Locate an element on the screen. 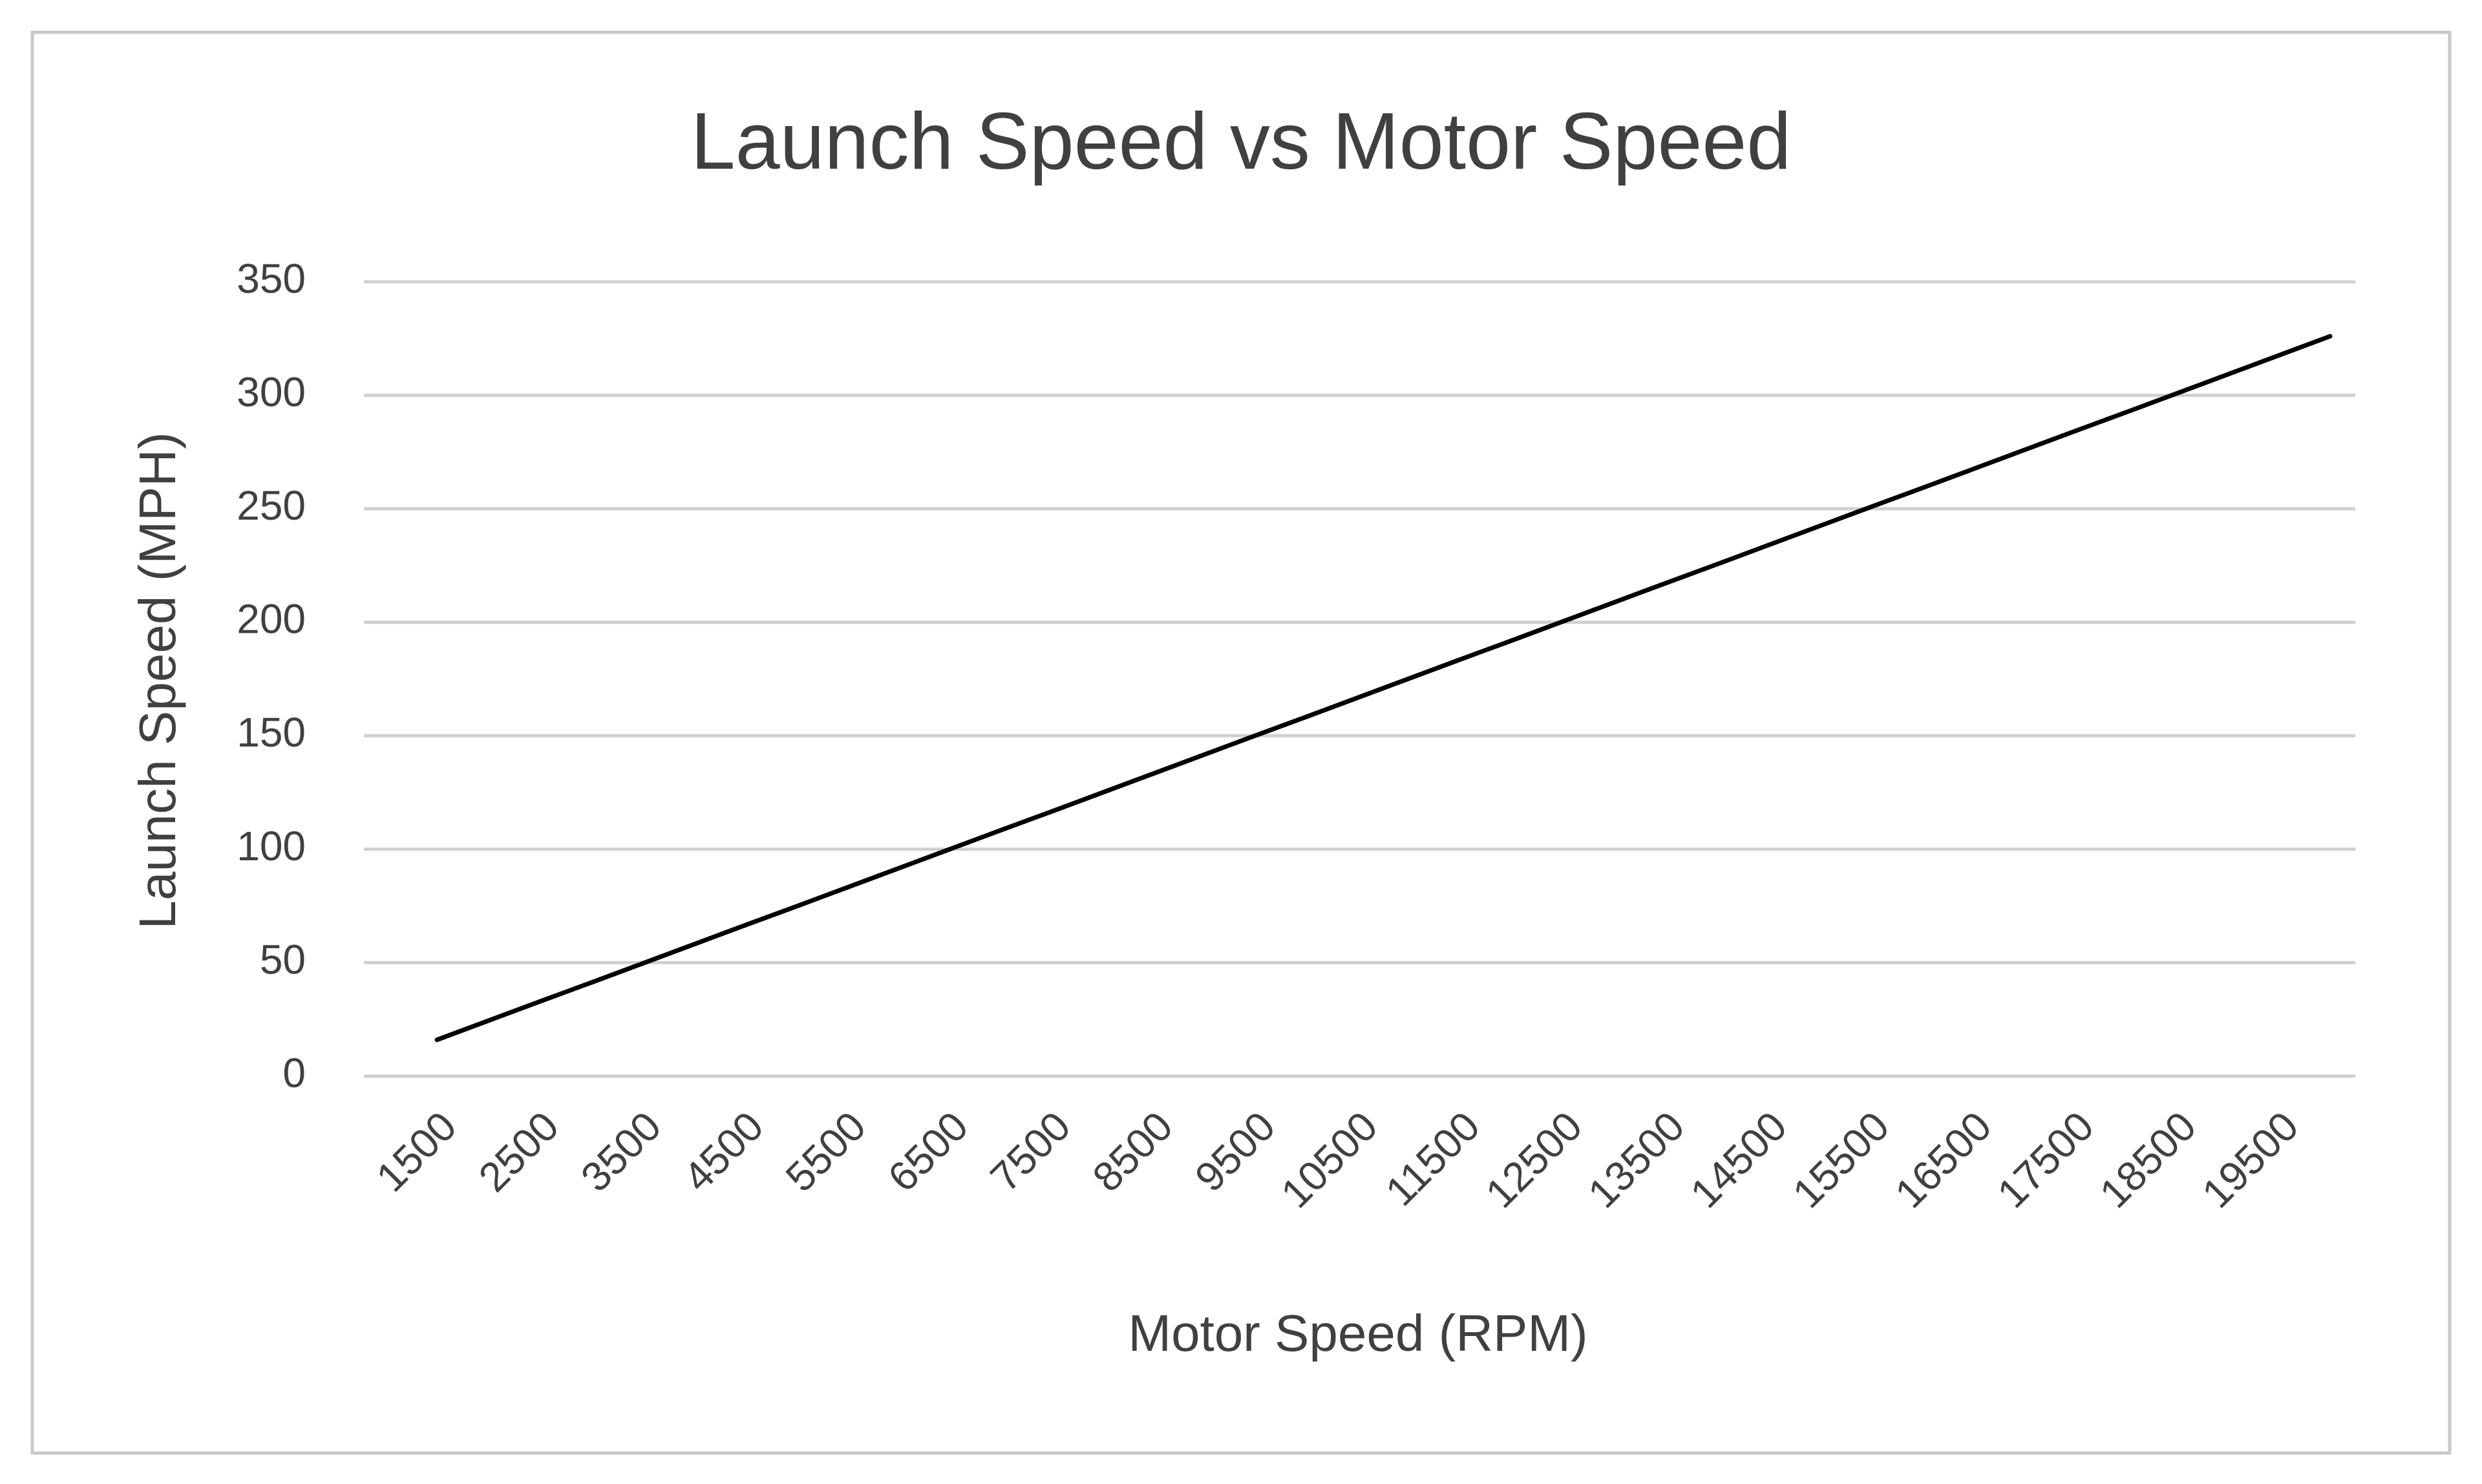 The width and height of the screenshot is (2482, 1484). y-tick-label: 200 is located at coordinates (271, 619).